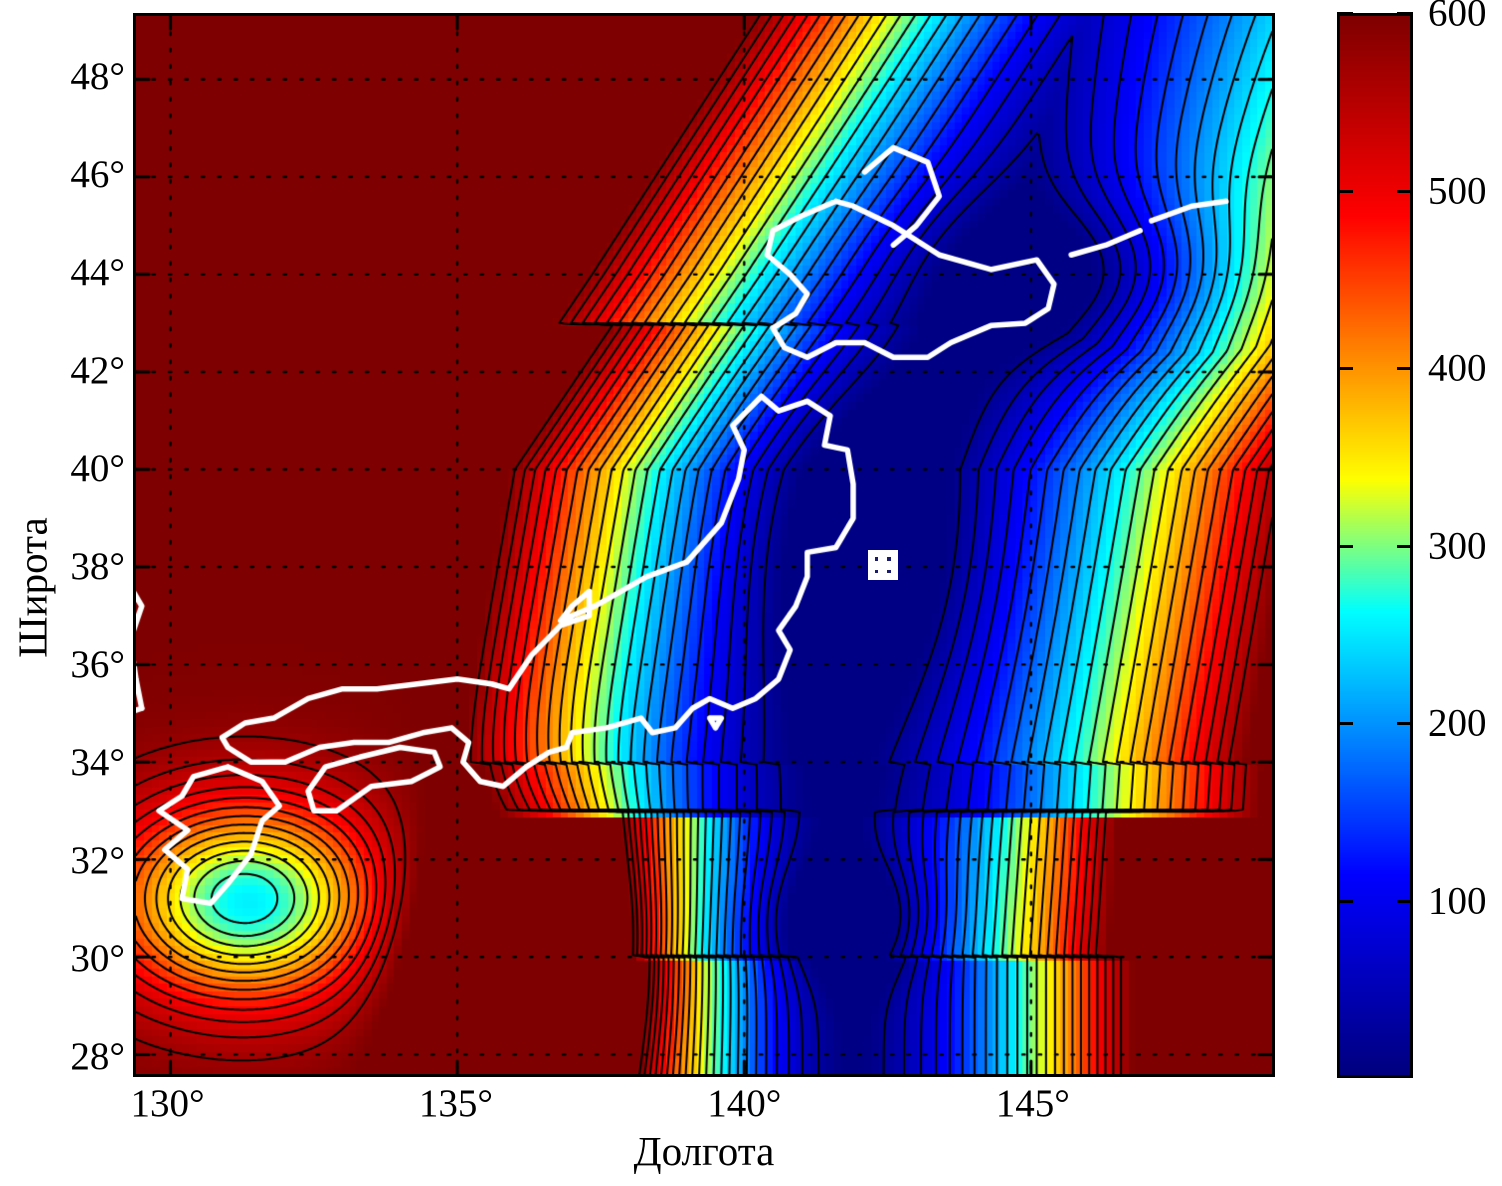 The width and height of the screenshot is (1502, 1186). I want to click on y-tick-label: 34°, so click(97, 763).